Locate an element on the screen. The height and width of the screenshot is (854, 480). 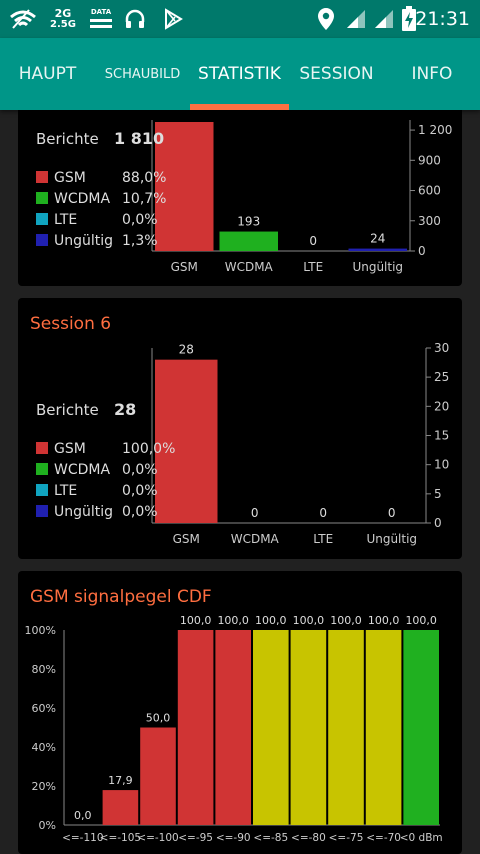
bar-value-label: 193 is located at coordinates (248, 222).